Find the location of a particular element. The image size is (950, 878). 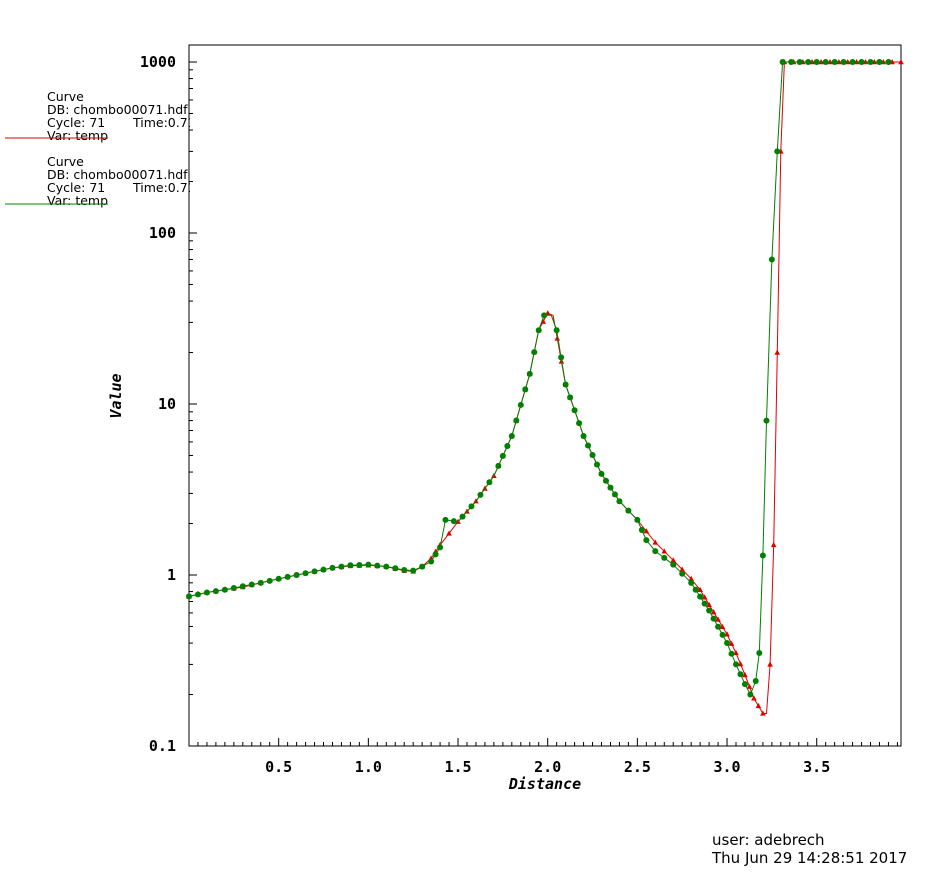

legend-title: Curve is located at coordinates (65, 161).